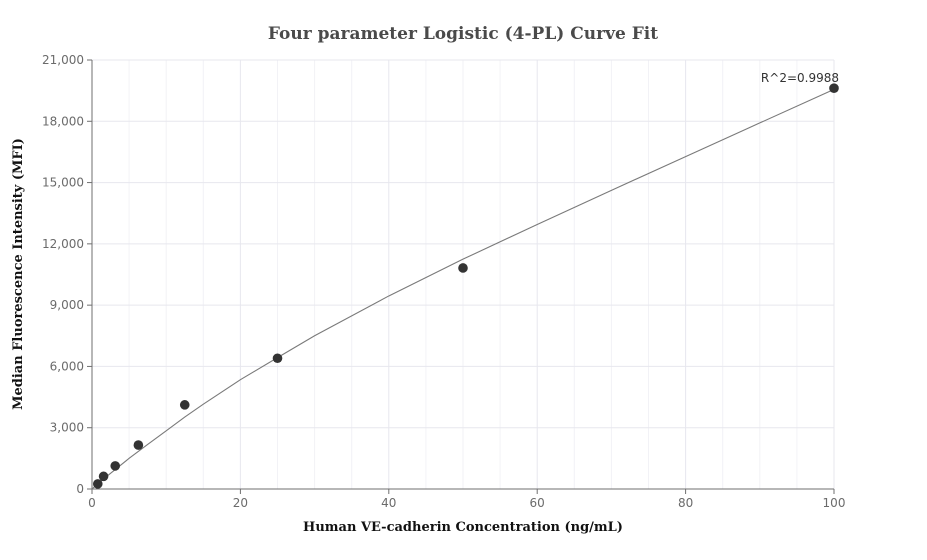 The image size is (927, 560). Describe the element at coordinates (537, 503) in the screenshot. I see `x-tick-label: 60` at that location.